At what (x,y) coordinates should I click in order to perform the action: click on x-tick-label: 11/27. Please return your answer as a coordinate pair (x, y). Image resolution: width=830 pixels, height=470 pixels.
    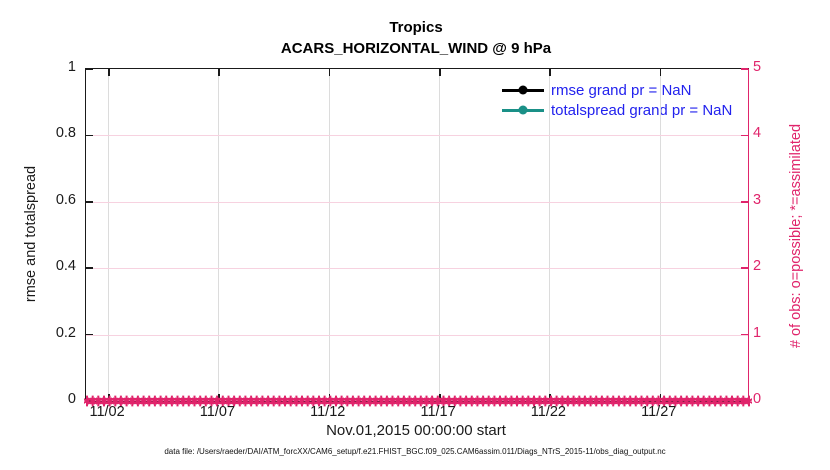
    Looking at the image, I should click on (659, 412).